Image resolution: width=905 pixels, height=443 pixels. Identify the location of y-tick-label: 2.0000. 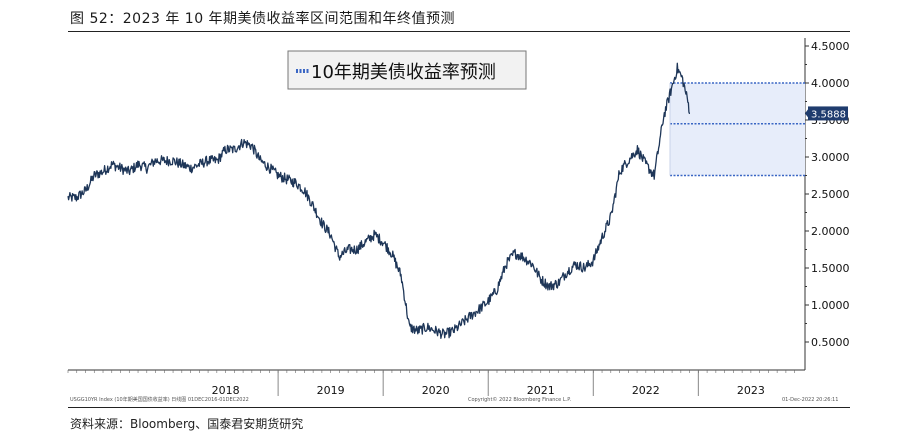
(830, 231).